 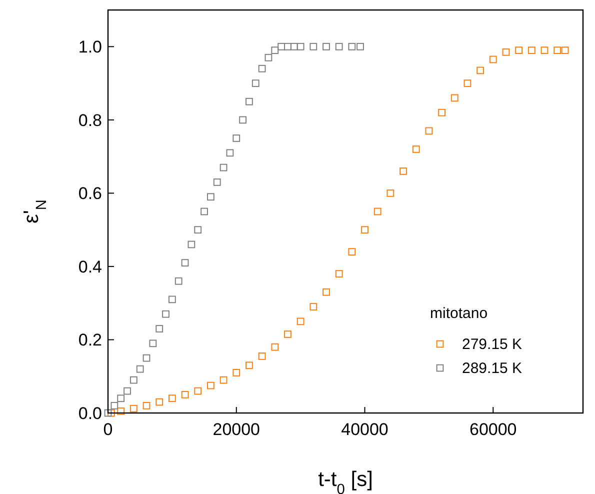 I want to click on y-tick-label: 0.0, so click(x=90, y=413).